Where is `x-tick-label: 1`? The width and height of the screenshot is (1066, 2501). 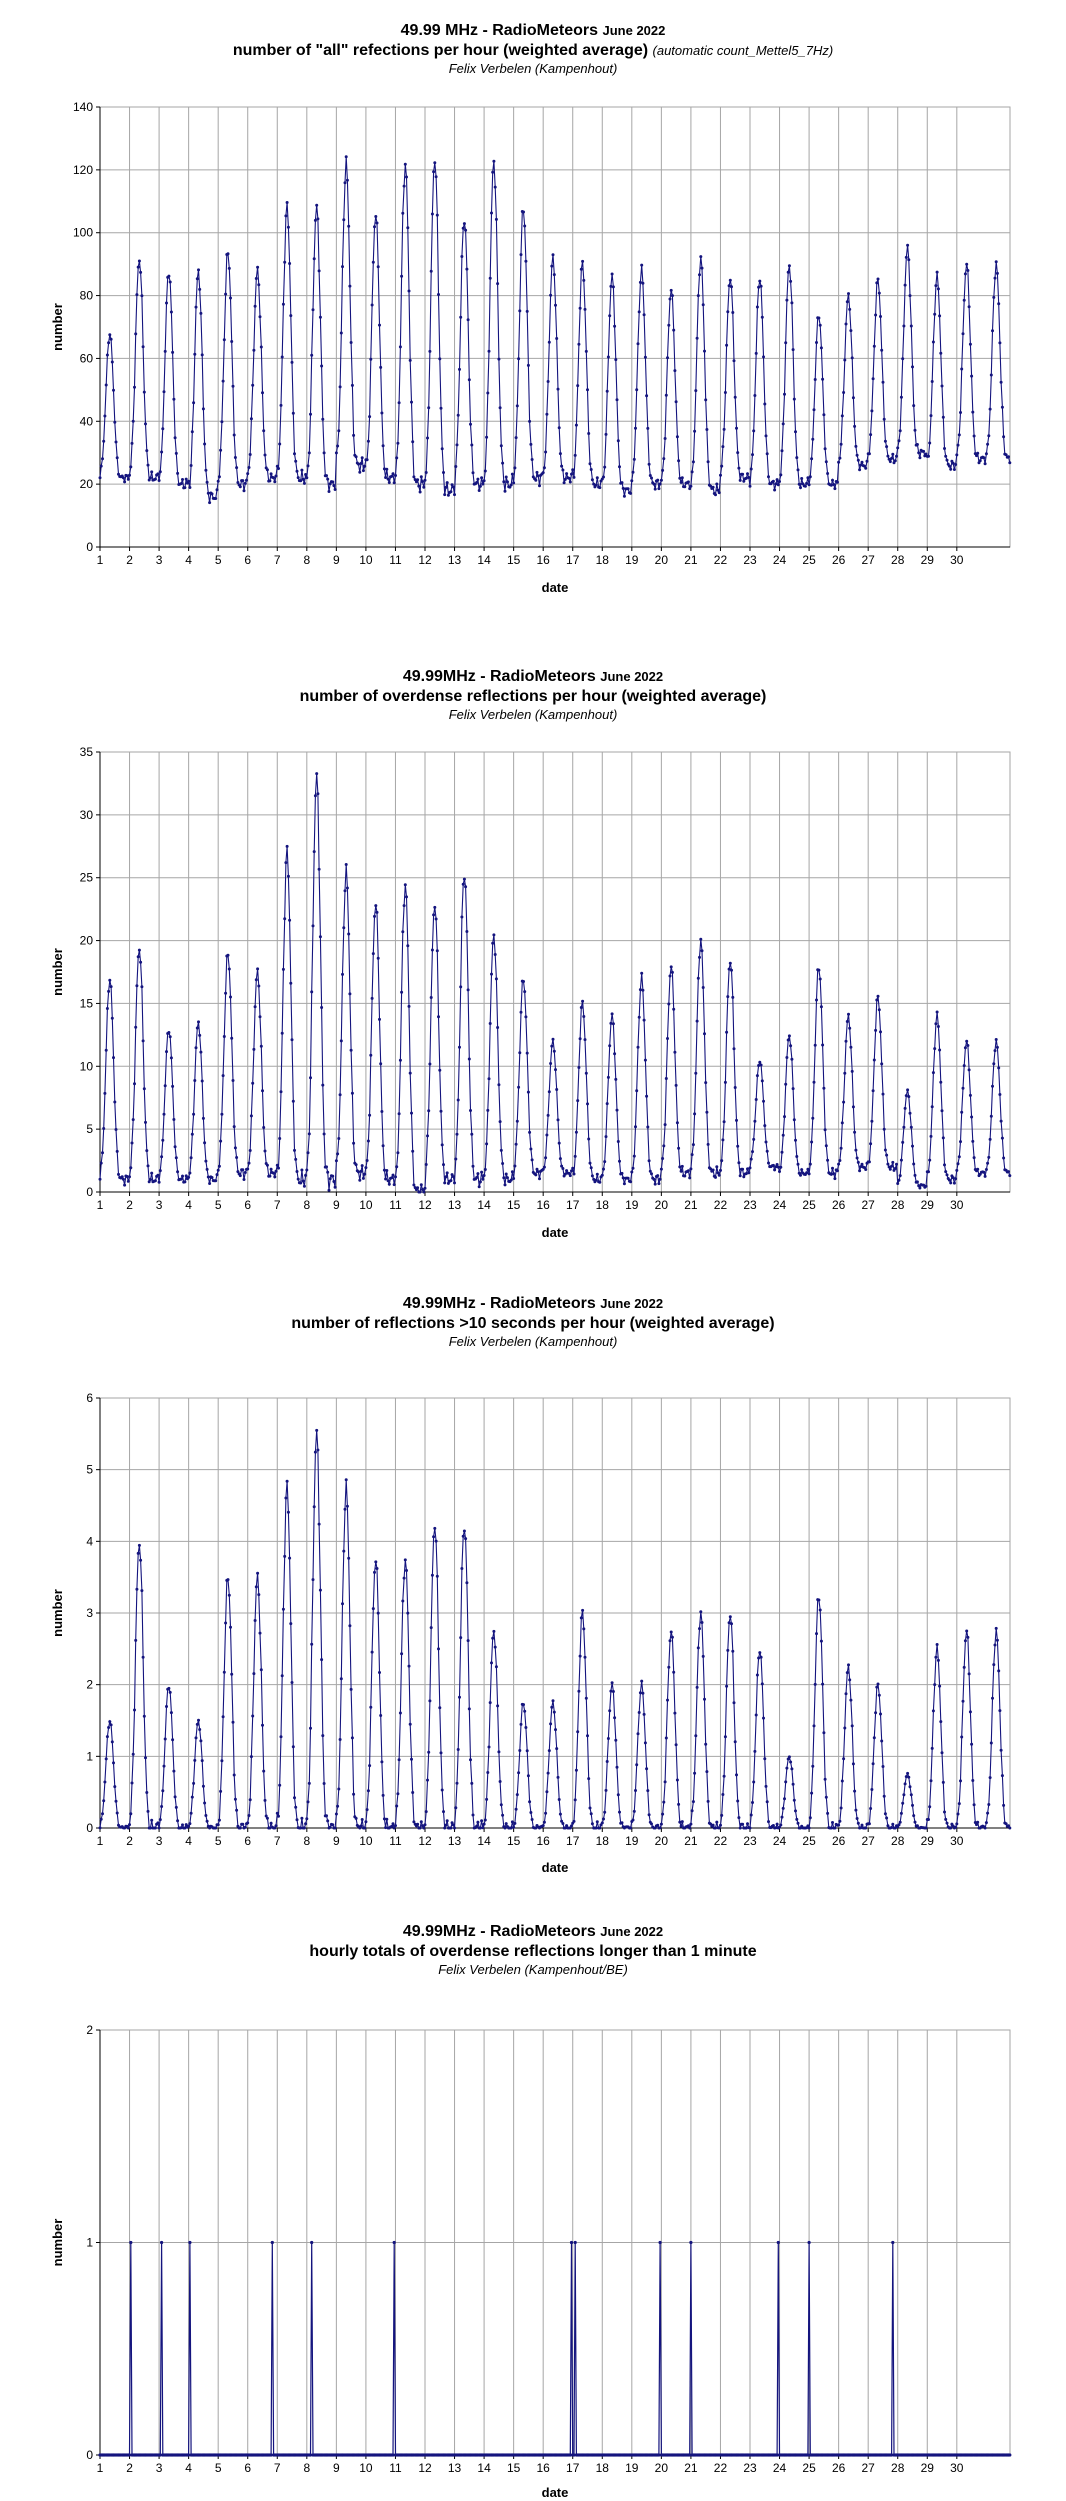
x-tick-label: 1 is located at coordinates (100, 1205).